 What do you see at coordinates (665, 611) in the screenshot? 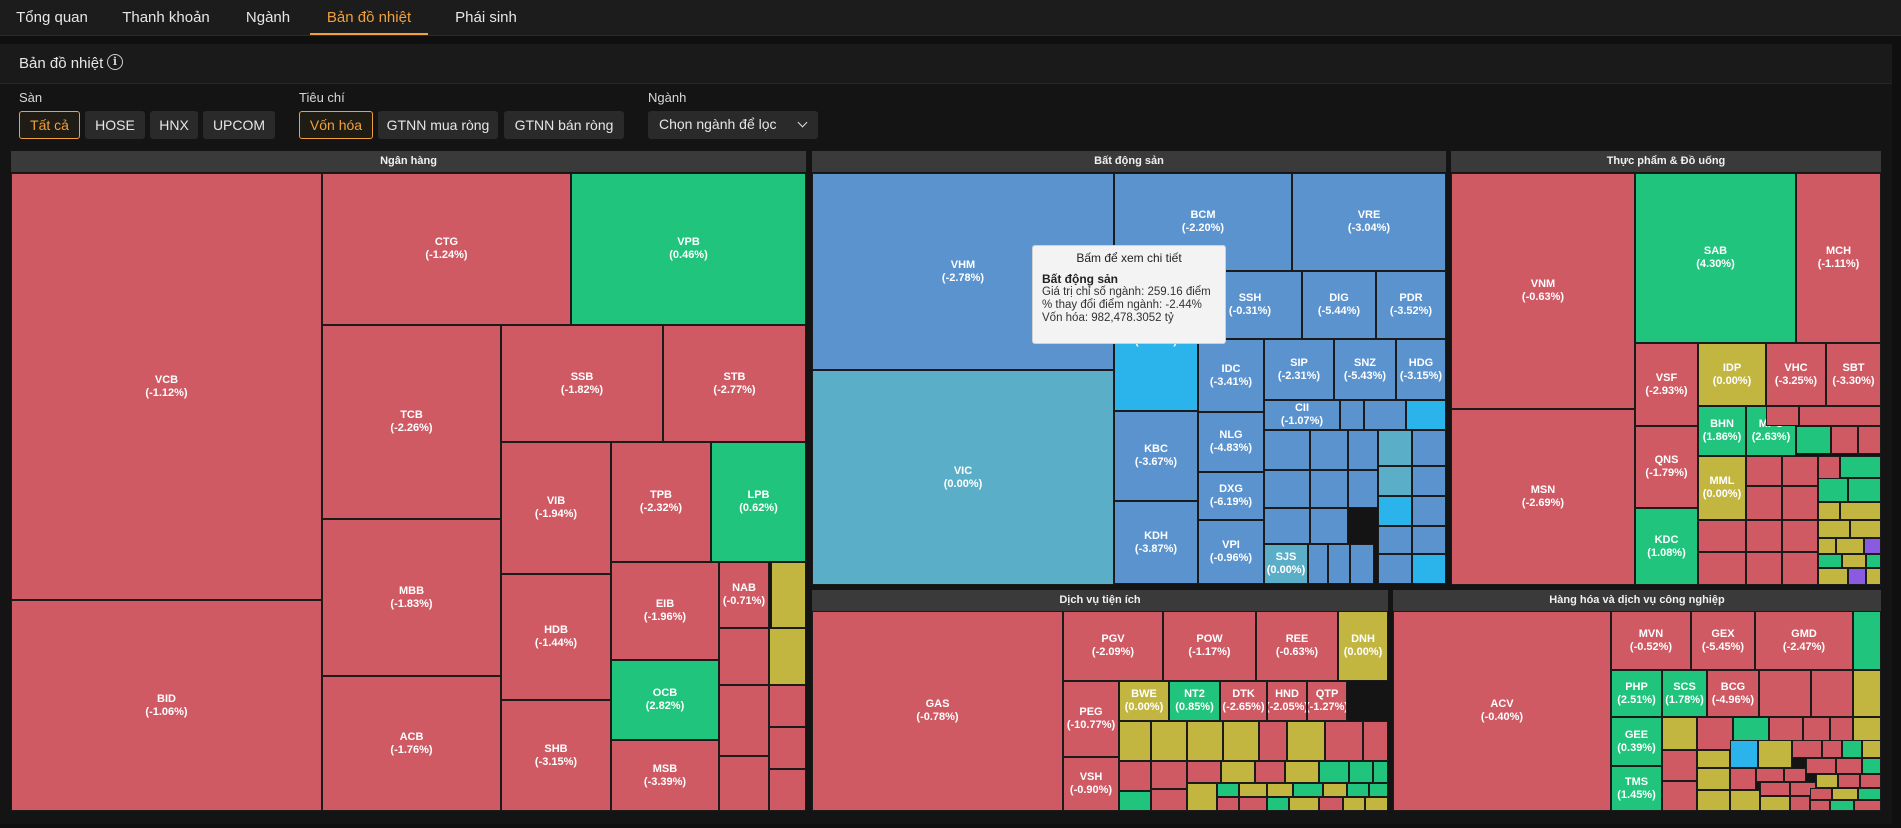
I see `heatmap-tile: EIB (-1.96%)` at bounding box center [665, 611].